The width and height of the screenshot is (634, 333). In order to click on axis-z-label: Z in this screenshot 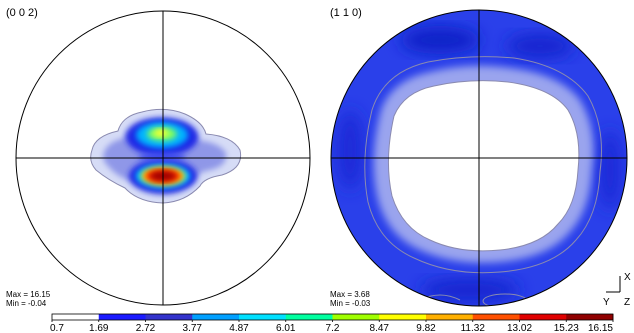, I will do `click(627, 302)`.